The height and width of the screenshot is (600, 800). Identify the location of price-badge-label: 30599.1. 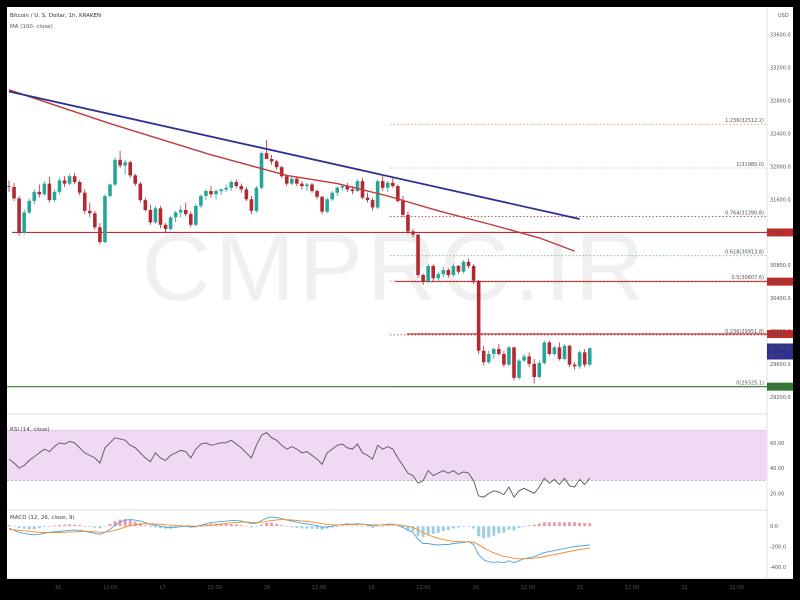
(779, 283).